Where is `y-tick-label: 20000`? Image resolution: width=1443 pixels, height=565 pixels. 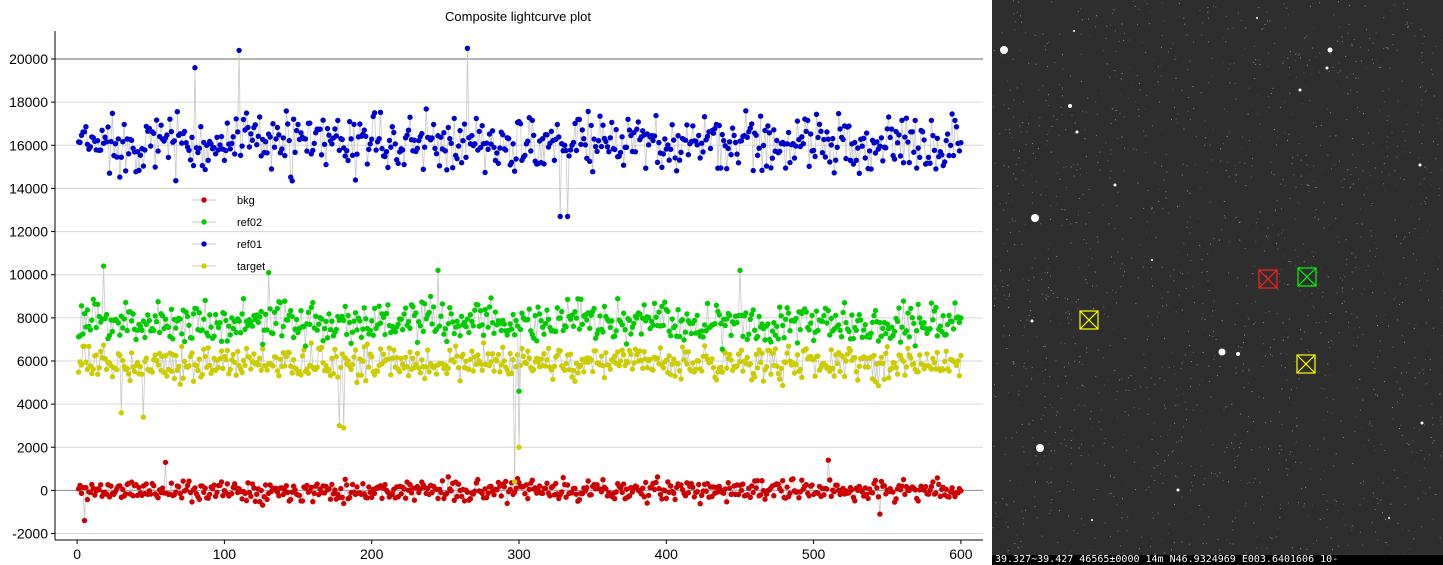
y-tick-label: 20000 is located at coordinates (28, 59).